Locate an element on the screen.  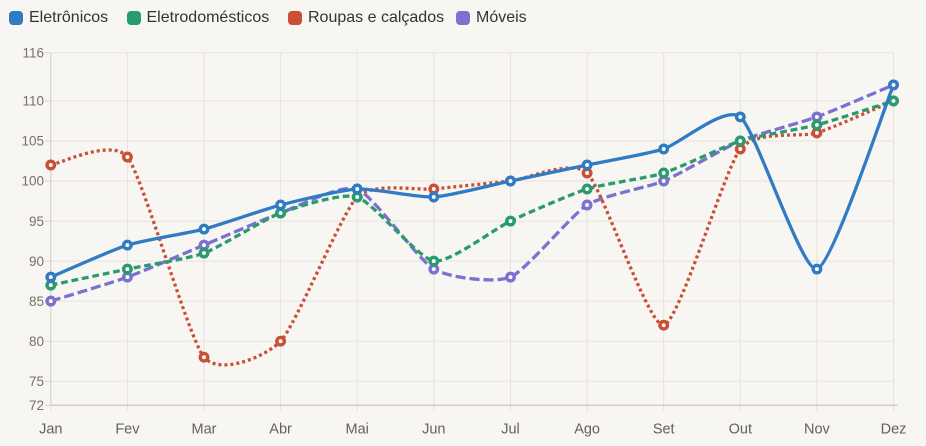
svg-text: 90 is located at coordinates (36, 261).